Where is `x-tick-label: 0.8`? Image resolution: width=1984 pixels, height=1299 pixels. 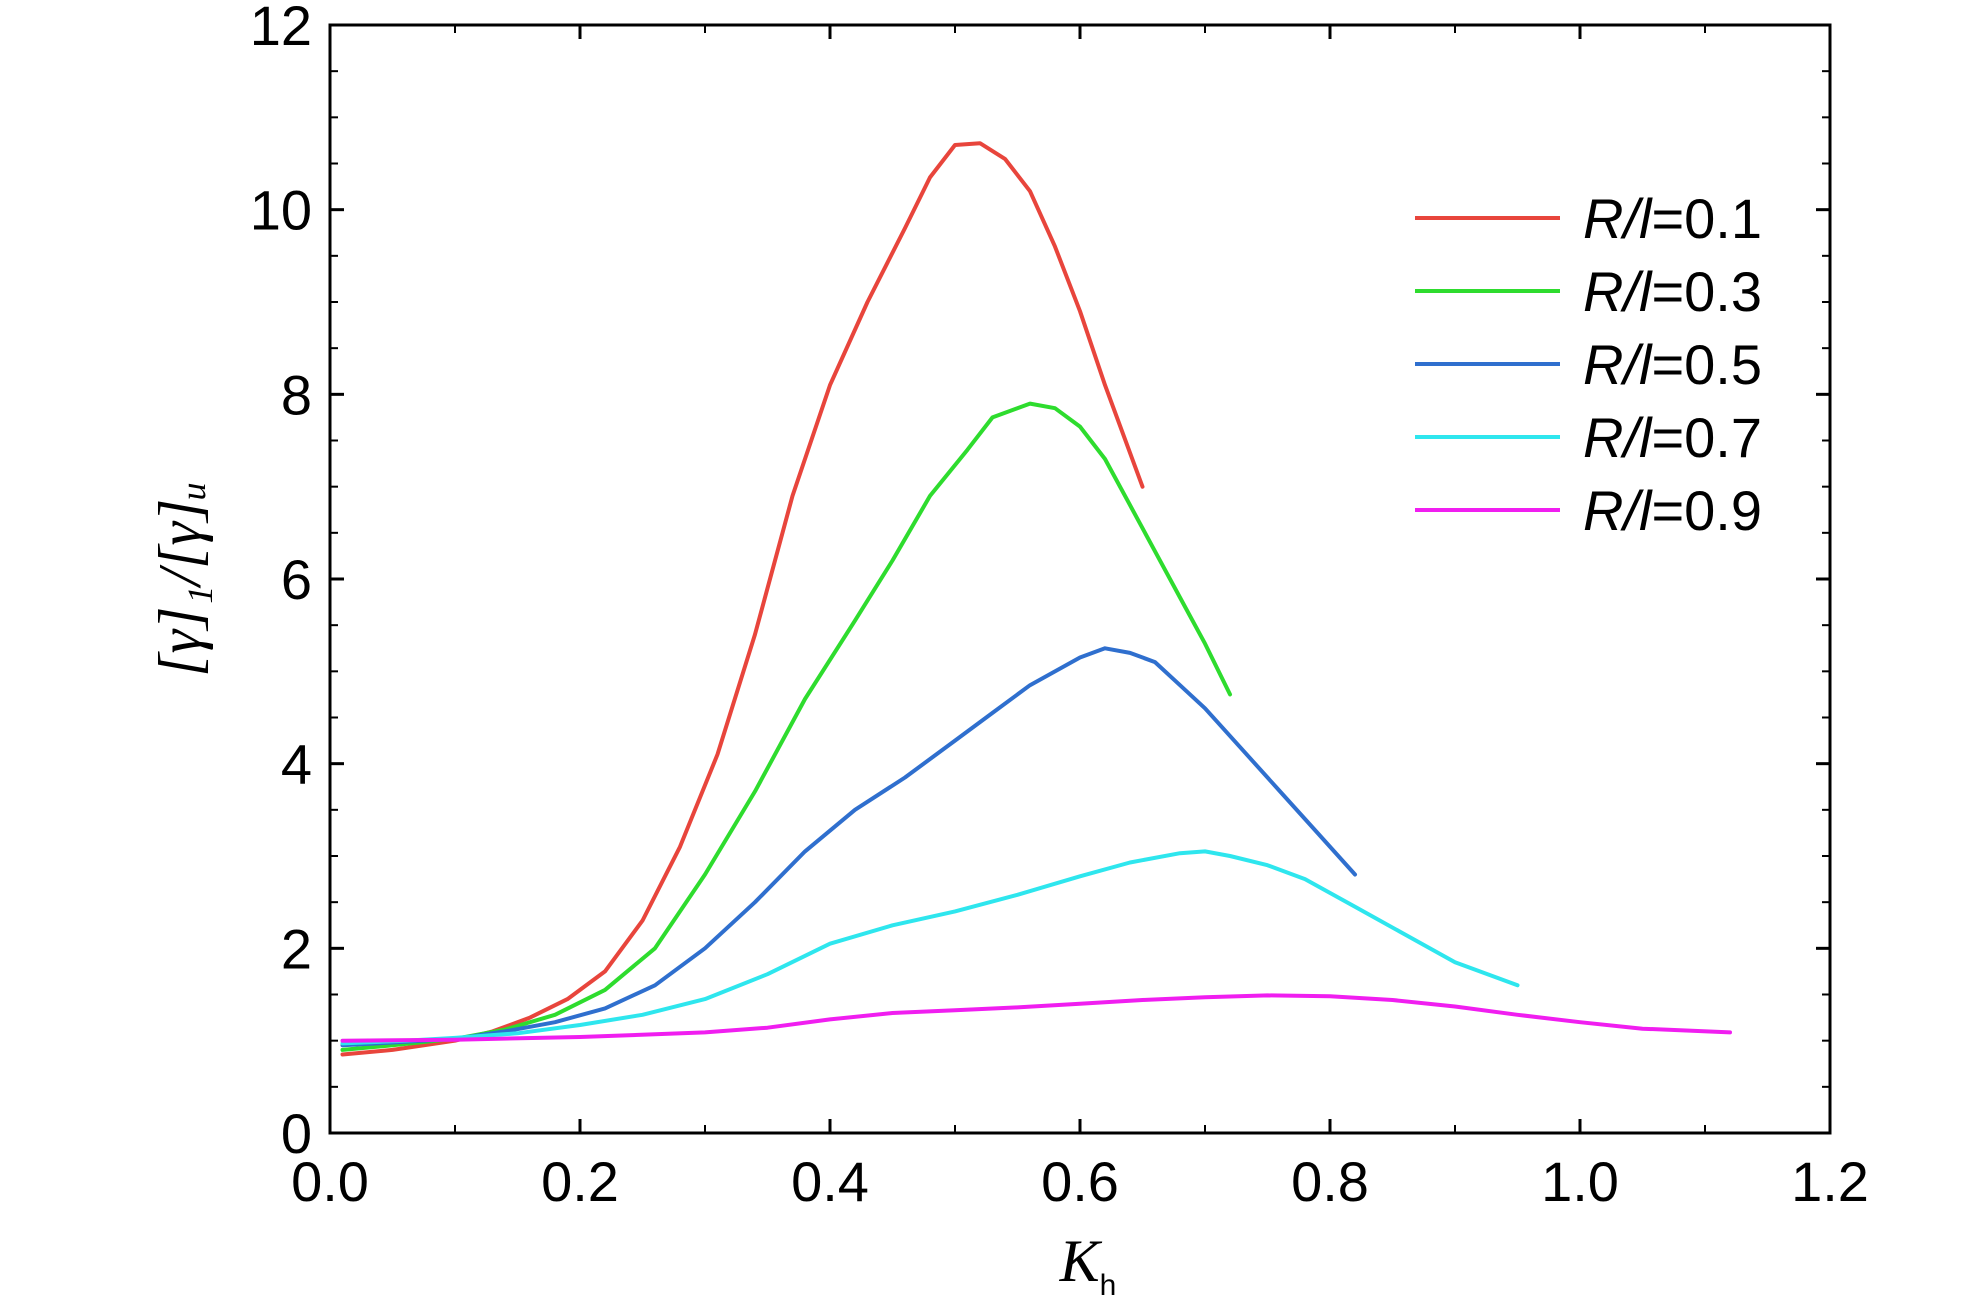
x-tick-label: 0.8 is located at coordinates (1330, 1181).